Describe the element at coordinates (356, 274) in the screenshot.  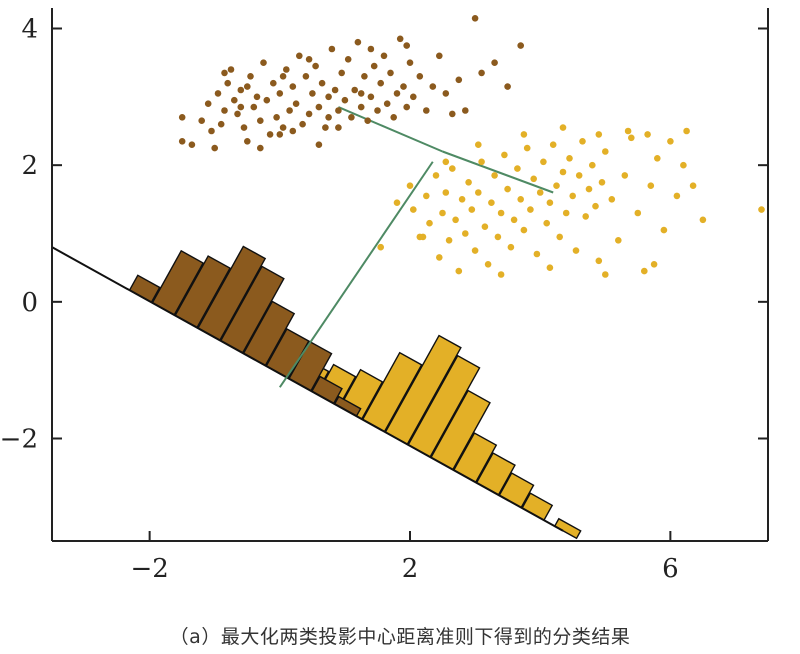
I see `center-connector-line` at that location.